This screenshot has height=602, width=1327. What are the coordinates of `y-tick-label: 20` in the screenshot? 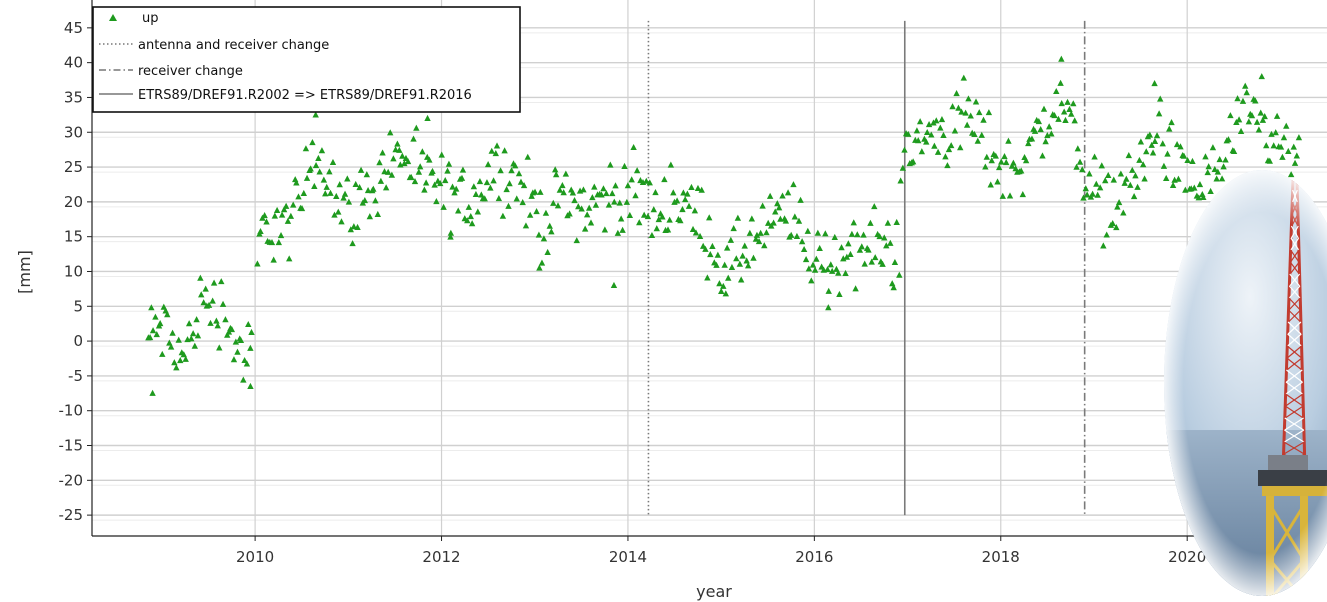 It's located at (73, 202).